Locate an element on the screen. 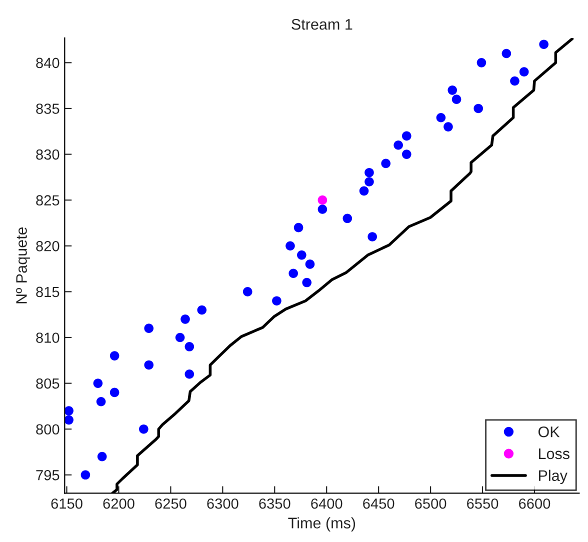  x-tick-label: 6150 is located at coordinates (66, 503).